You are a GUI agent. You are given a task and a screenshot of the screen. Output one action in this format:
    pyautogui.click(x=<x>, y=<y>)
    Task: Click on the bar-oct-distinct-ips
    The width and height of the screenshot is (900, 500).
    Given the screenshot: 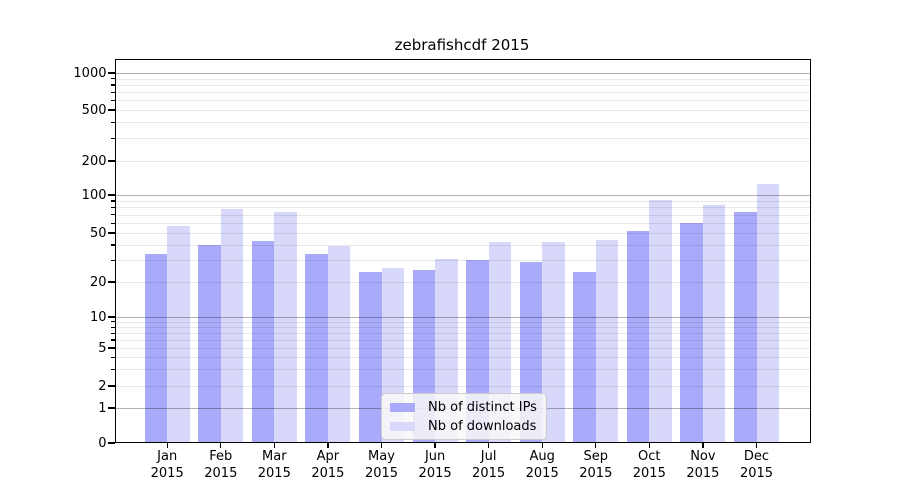 What is the action you would take?
    pyautogui.click(x=638, y=336)
    